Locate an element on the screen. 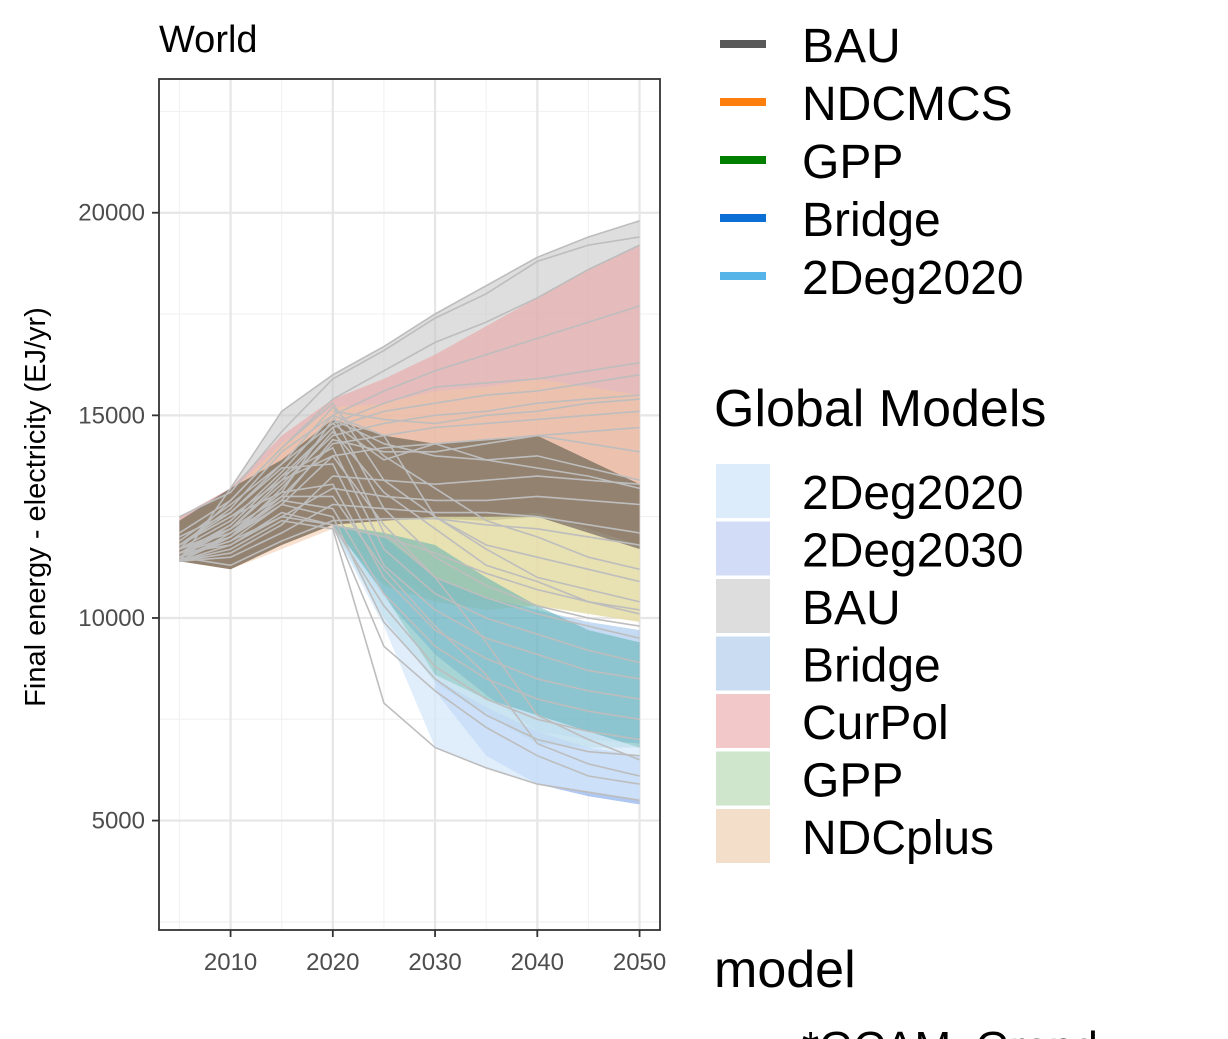  y-tick-label: 15000 is located at coordinates (111, 415).